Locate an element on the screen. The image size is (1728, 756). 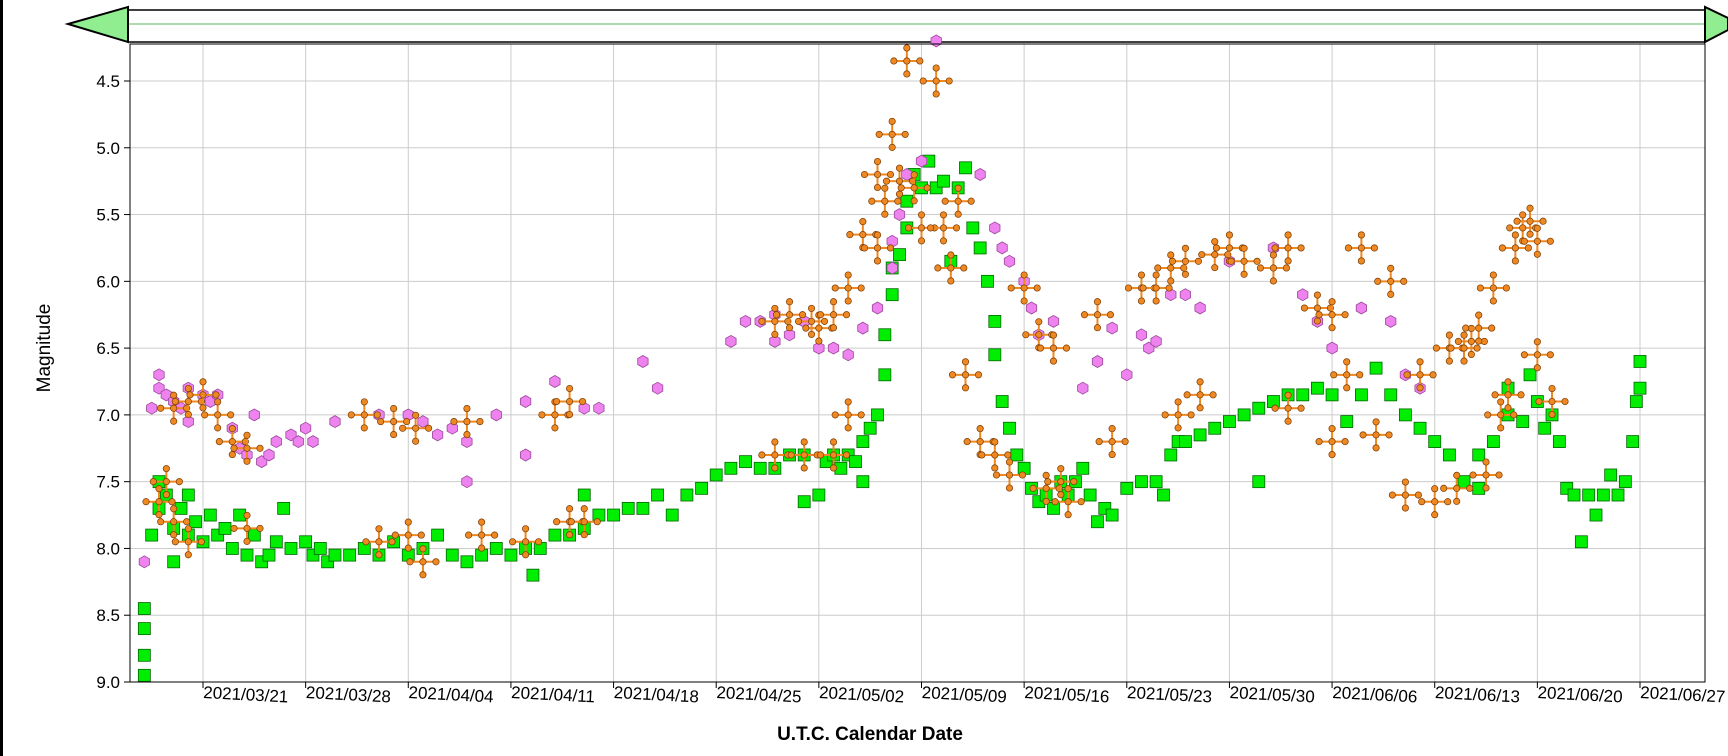
y-tick-label-8: 8.5 is located at coordinates (108, 615).